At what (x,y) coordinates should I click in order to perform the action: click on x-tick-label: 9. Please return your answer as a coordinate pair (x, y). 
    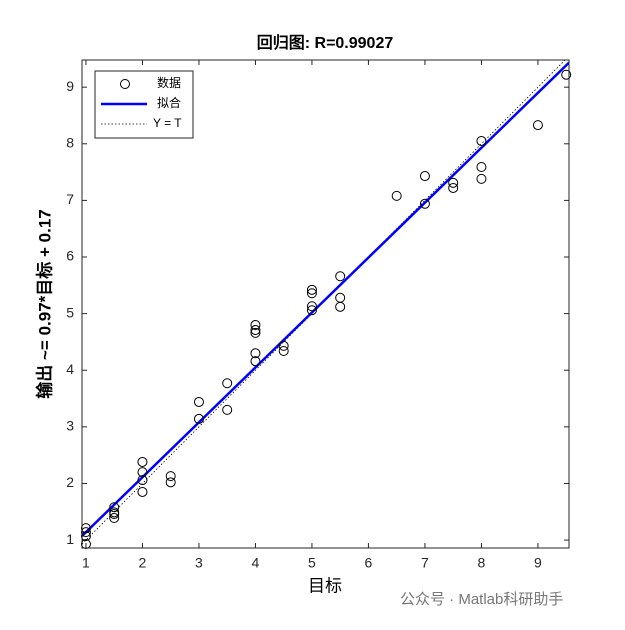
    Looking at the image, I should click on (538, 563).